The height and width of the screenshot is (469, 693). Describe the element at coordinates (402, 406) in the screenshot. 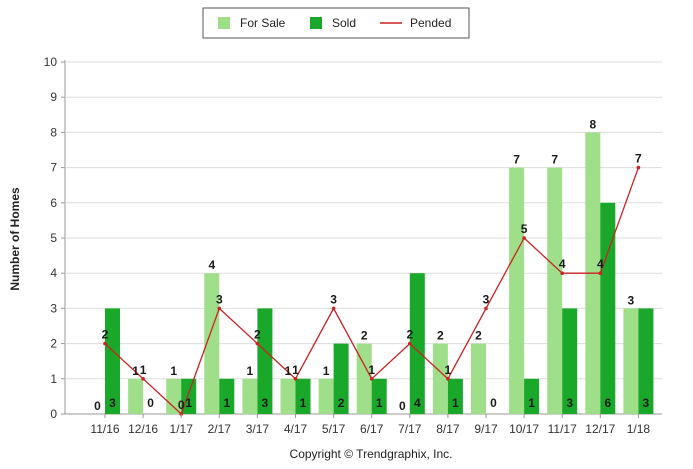

I see `label-for-sale: 0` at that location.